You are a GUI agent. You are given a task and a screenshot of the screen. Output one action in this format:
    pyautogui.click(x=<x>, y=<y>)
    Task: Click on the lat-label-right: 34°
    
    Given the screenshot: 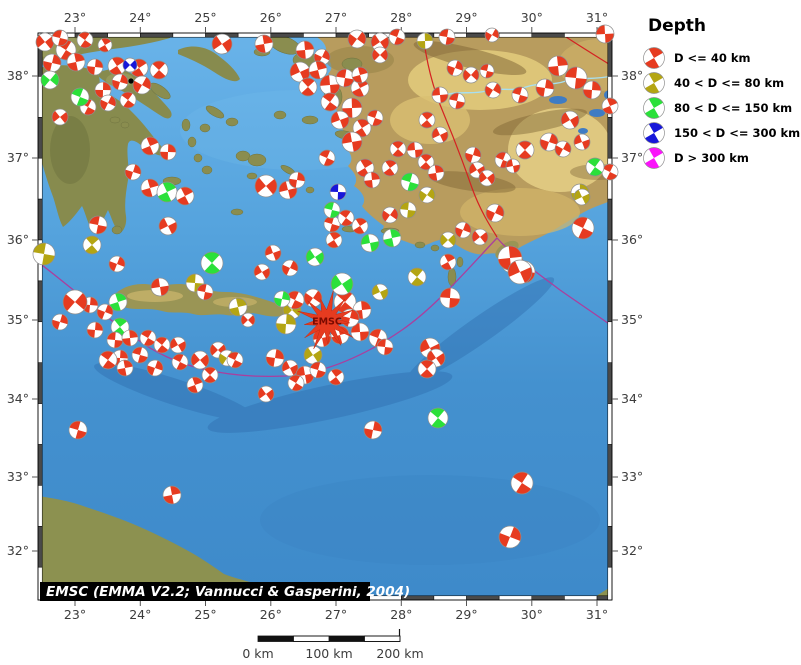 What is the action you would take?
    pyautogui.click(x=632, y=398)
    